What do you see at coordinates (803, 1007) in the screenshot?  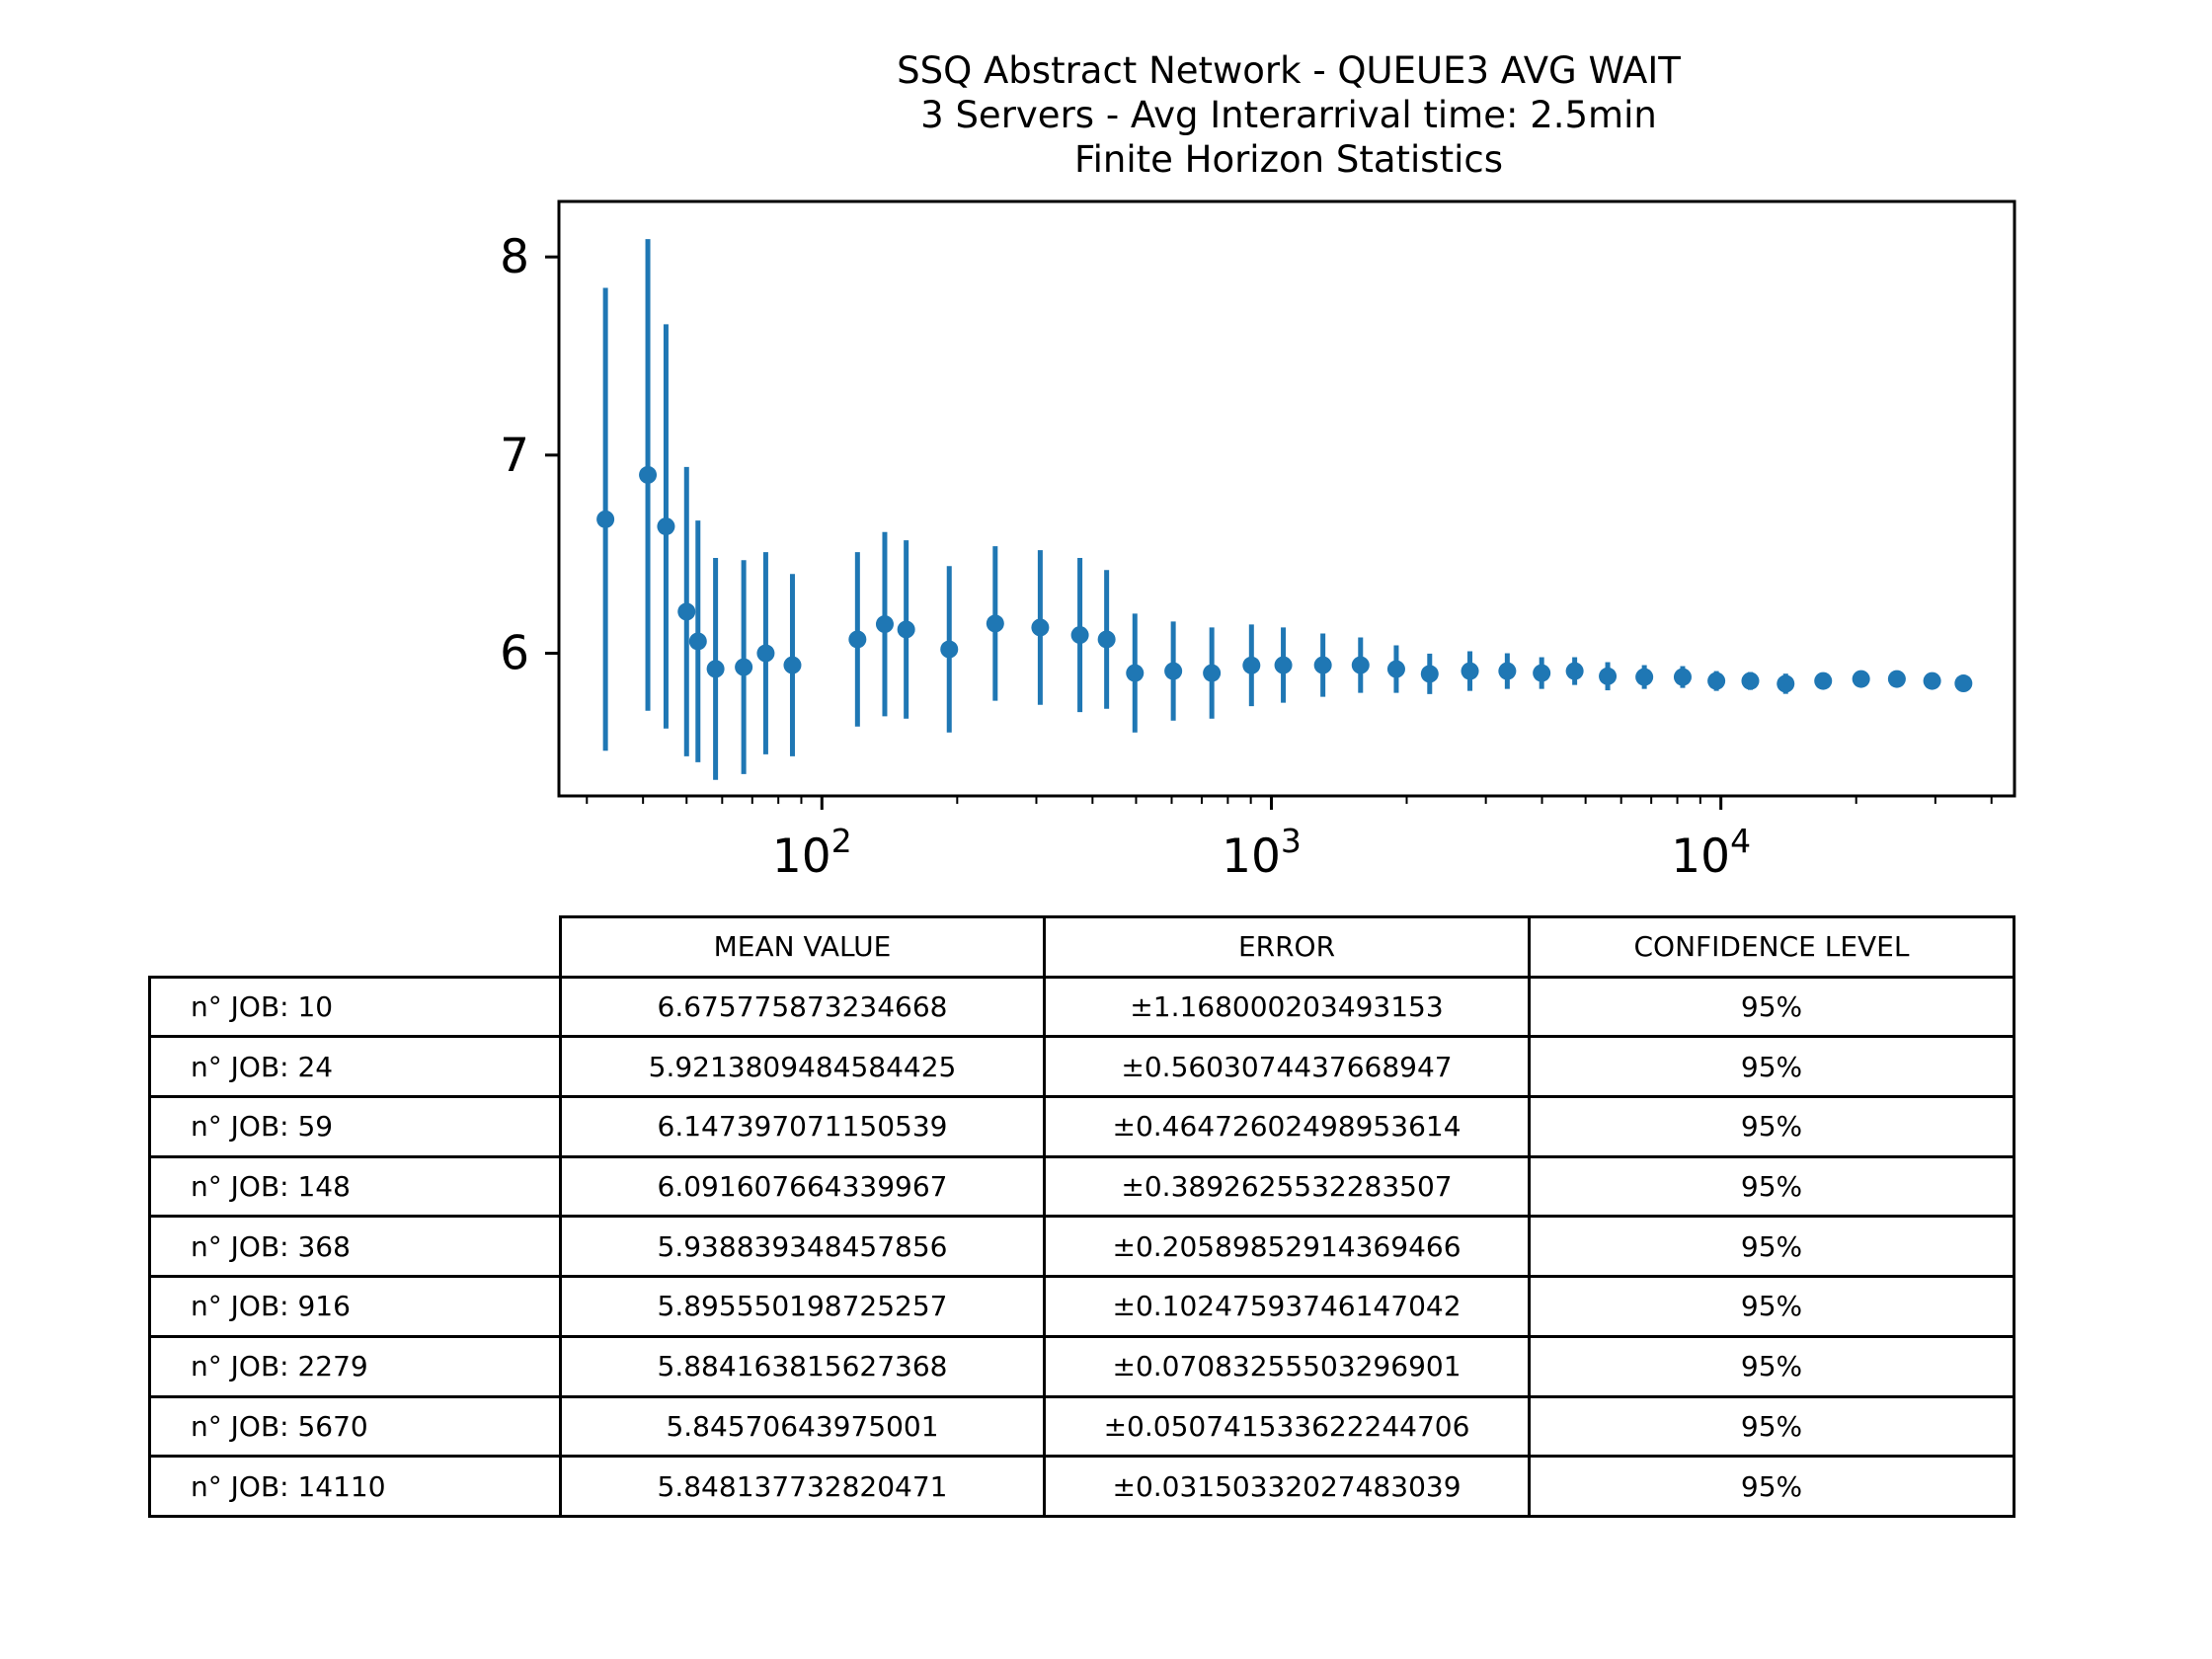 I see `mean-value-cell: 6.675775873234668` at bounding box center [803, 1007].